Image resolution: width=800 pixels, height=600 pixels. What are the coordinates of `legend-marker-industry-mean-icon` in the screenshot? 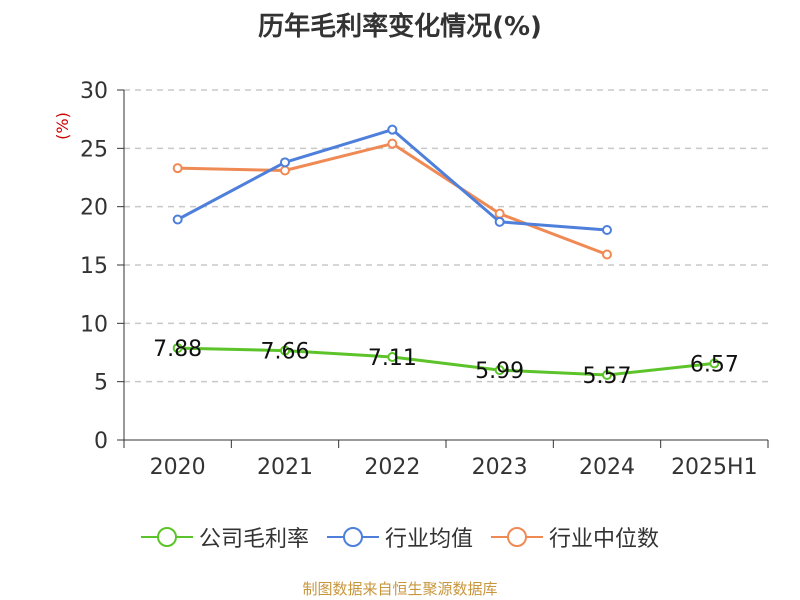 It's located at (352, 537).